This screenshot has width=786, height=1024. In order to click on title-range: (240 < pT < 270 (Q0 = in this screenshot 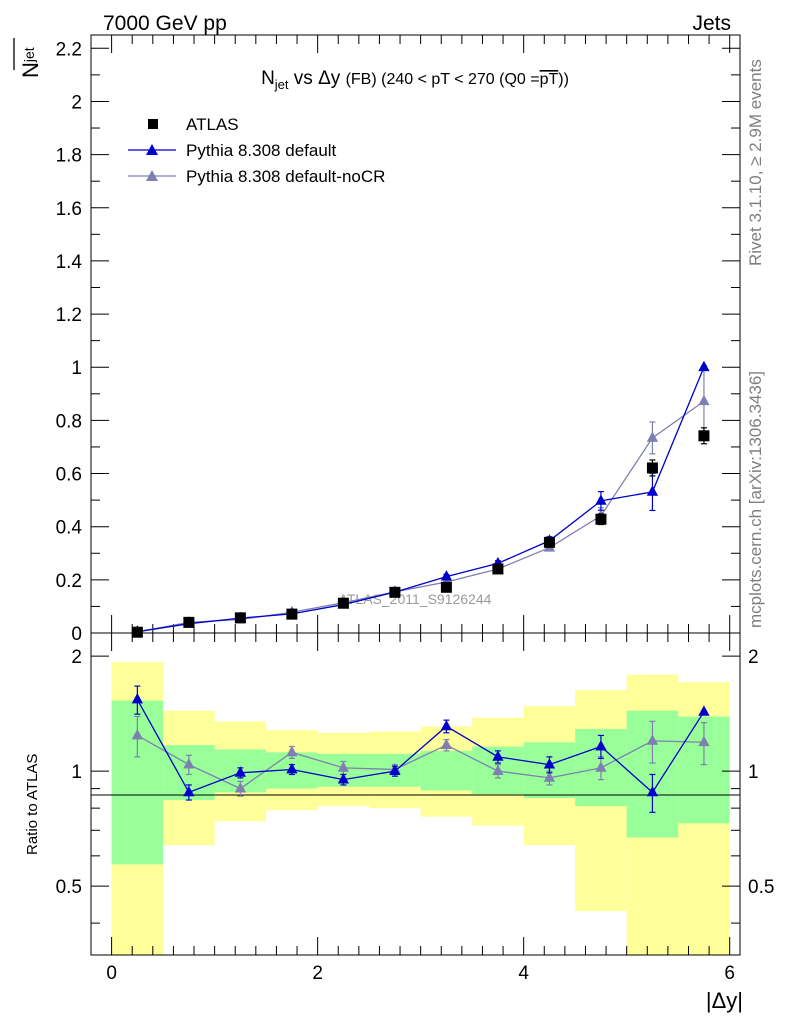, I will do `click(458, 79)`.